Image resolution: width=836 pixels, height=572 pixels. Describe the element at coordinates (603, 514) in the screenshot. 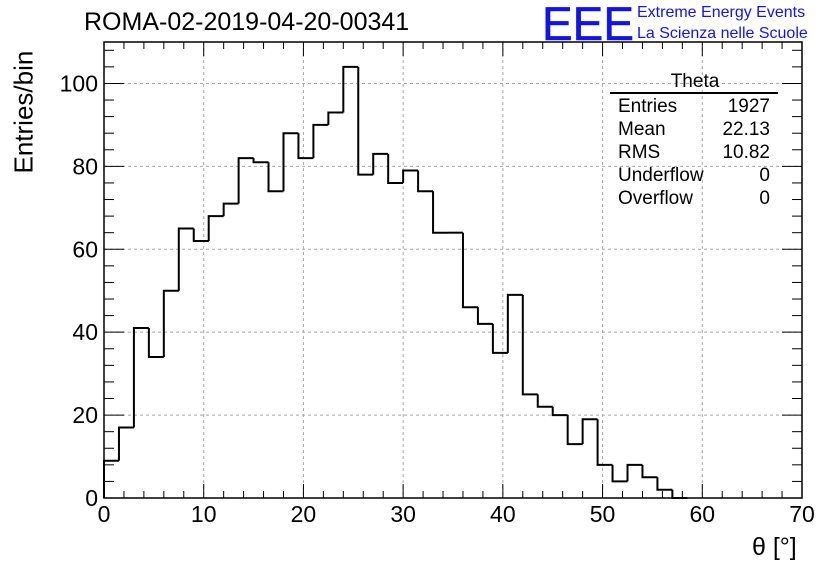

I see `x-tick-label: 50` at that location.